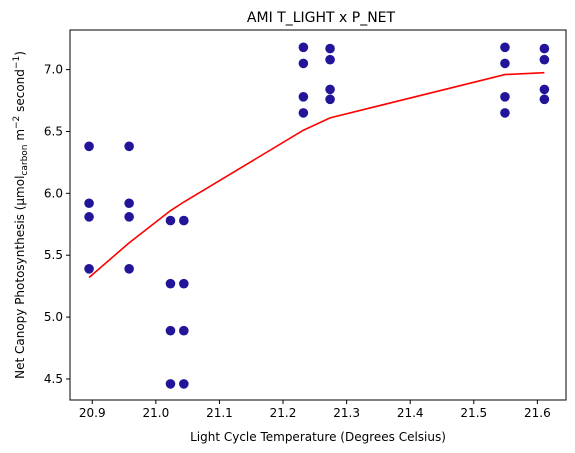  What do you see at coordinates (53, 379) in the screenshot?
I see `y-tick-label: 4.5` at bounding box center [53, 379].